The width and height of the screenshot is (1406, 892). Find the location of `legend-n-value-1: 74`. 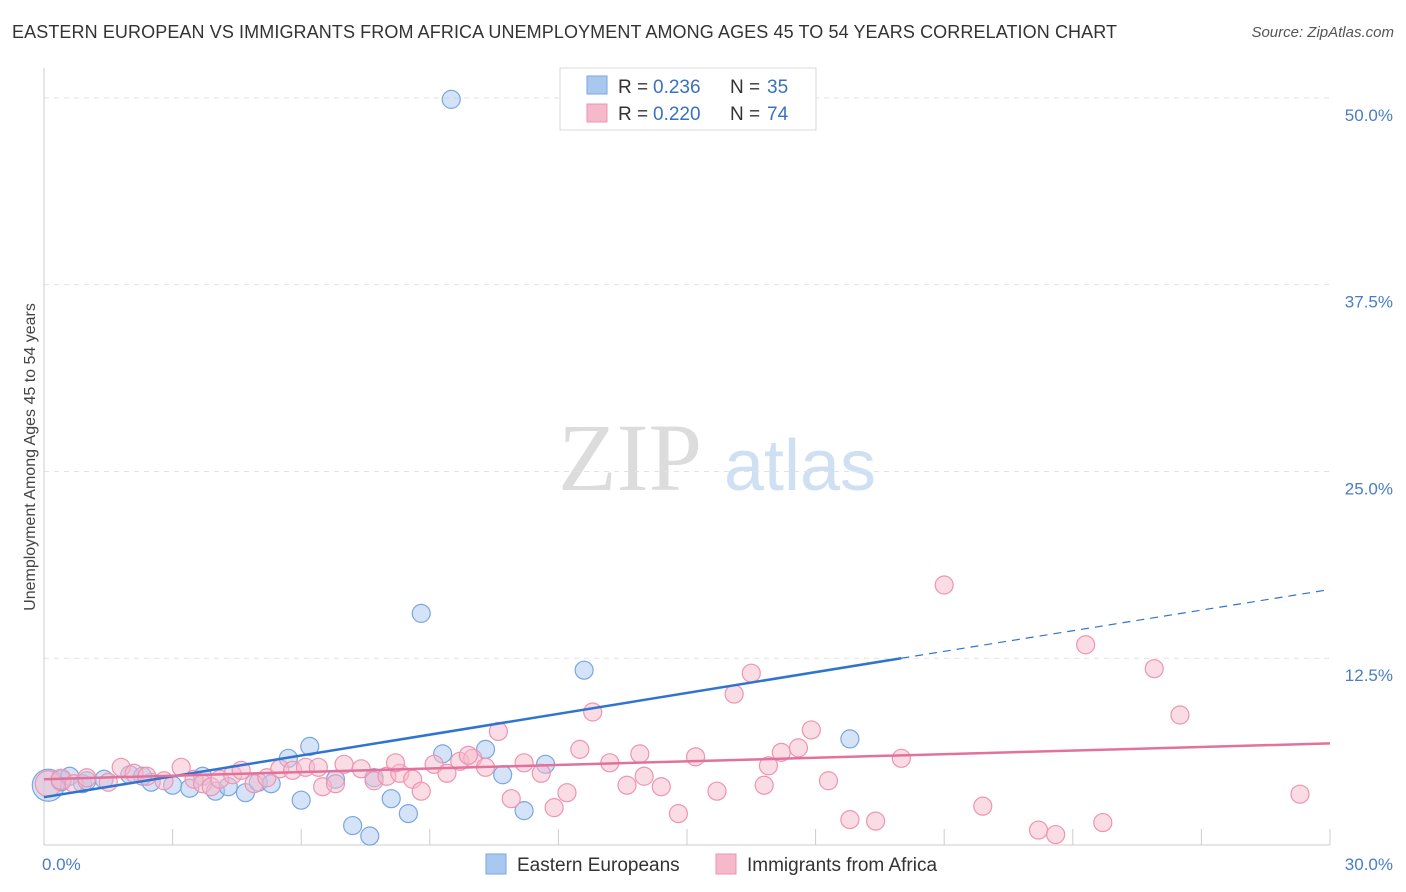

legend-n-value-1: 74 is located at coordinates (778, 114).